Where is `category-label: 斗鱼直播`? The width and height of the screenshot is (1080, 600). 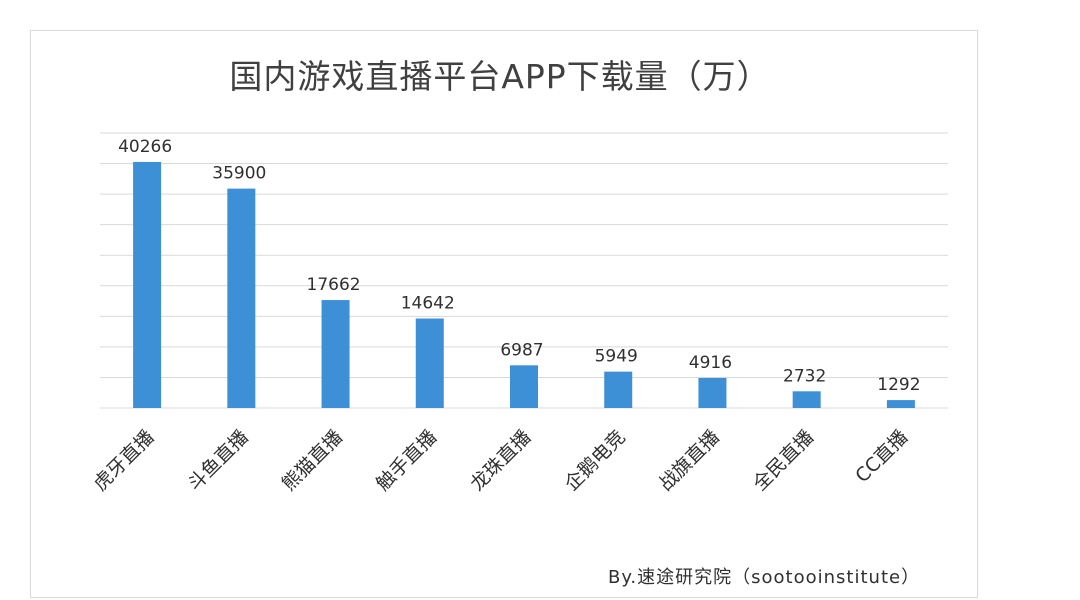 category-label: 斗鱼直播 is located at coordinates (218, 460).